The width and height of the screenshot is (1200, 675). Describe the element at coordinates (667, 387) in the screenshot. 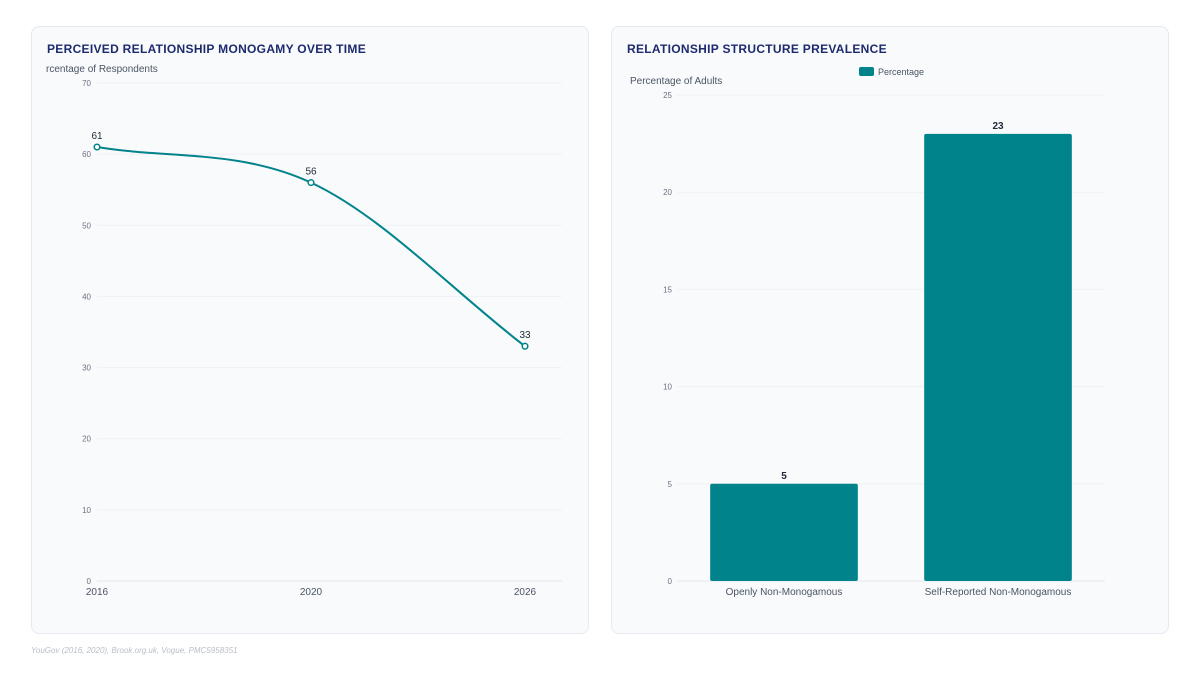

I see `bar-chart-y-tick: 10` at that location.